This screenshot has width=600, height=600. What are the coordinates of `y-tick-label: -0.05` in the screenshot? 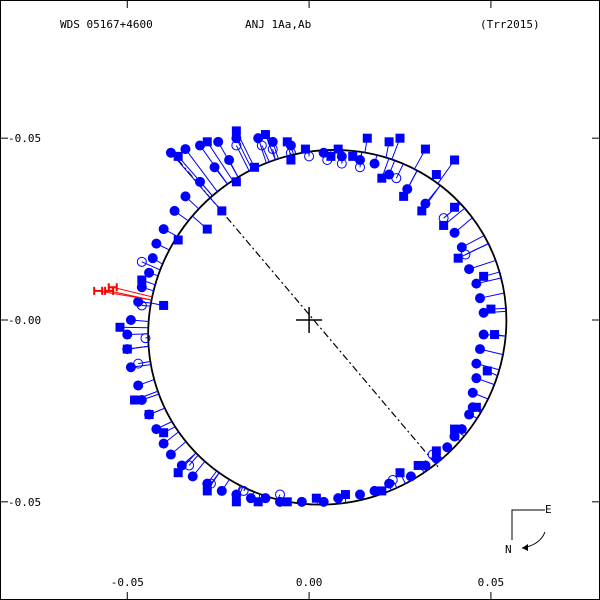 It's located at (24, 138).